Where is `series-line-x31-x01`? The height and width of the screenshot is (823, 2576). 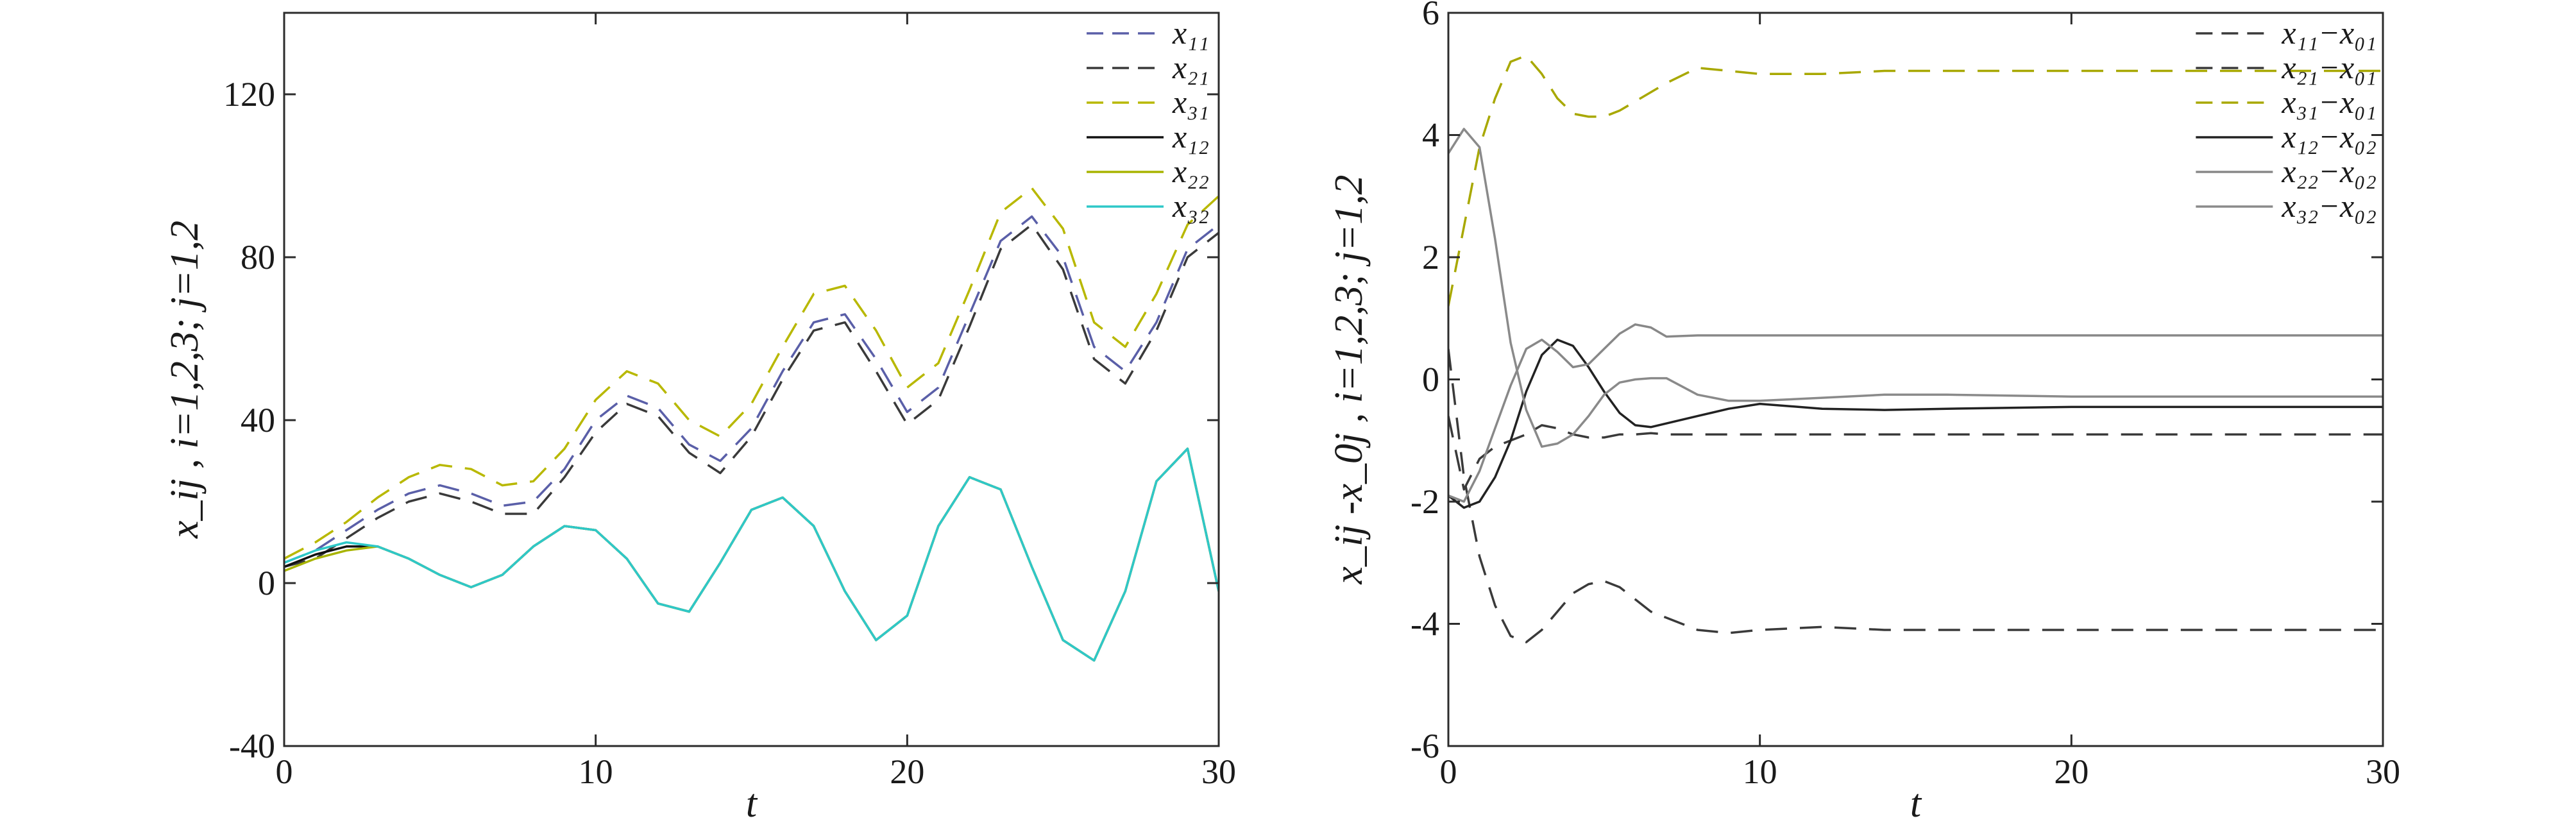
series-line-x31-x01 is located at coordinates (1915, 181).